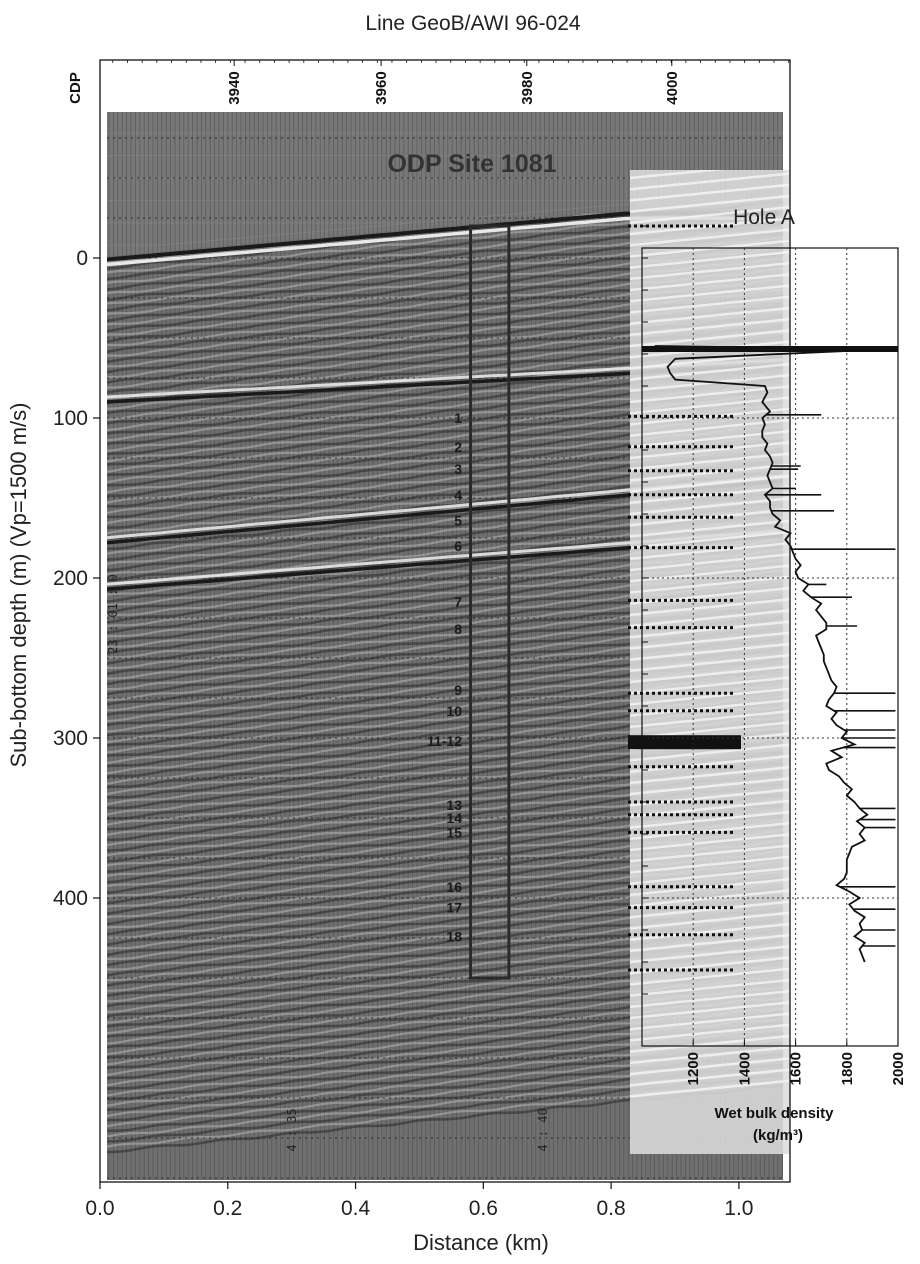  Describe the element at coordinates (381, 87) in the screenshot. I see `cdp-tick-label: 3960` at that location.